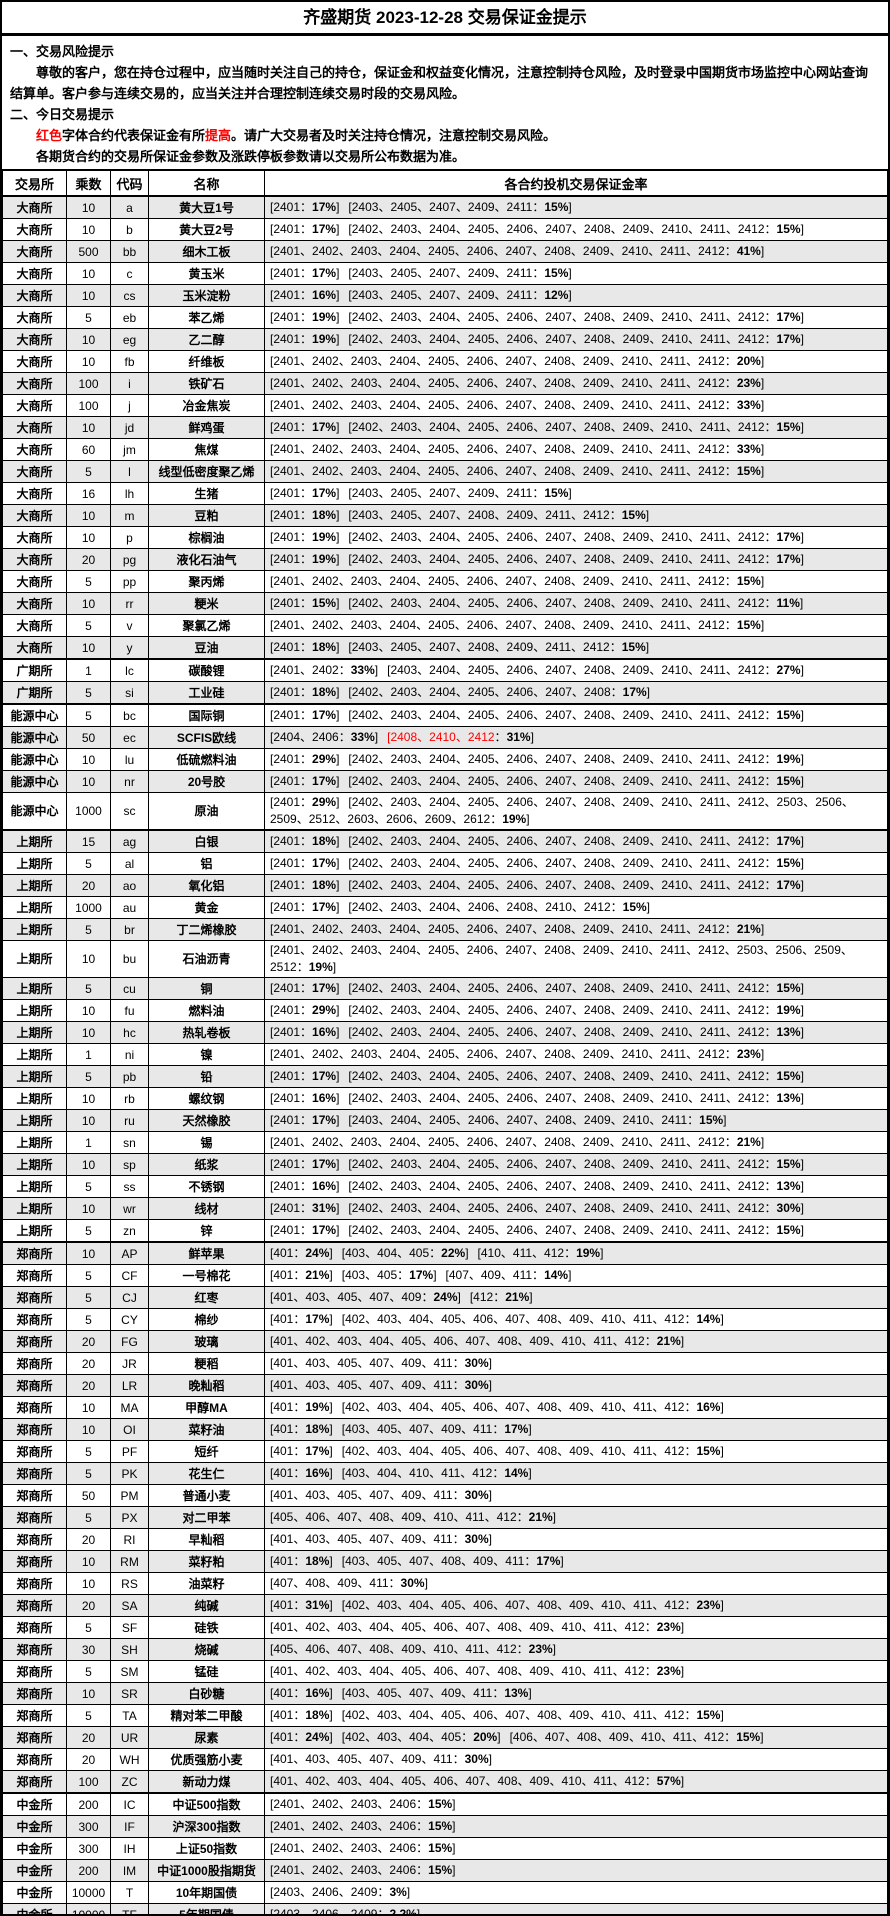 The width and height of the screenshot is (890, 1916). Describe the element at coordinates (206, 581) in the screenshot. I see `cell-name: 聚丙烯` at that location.